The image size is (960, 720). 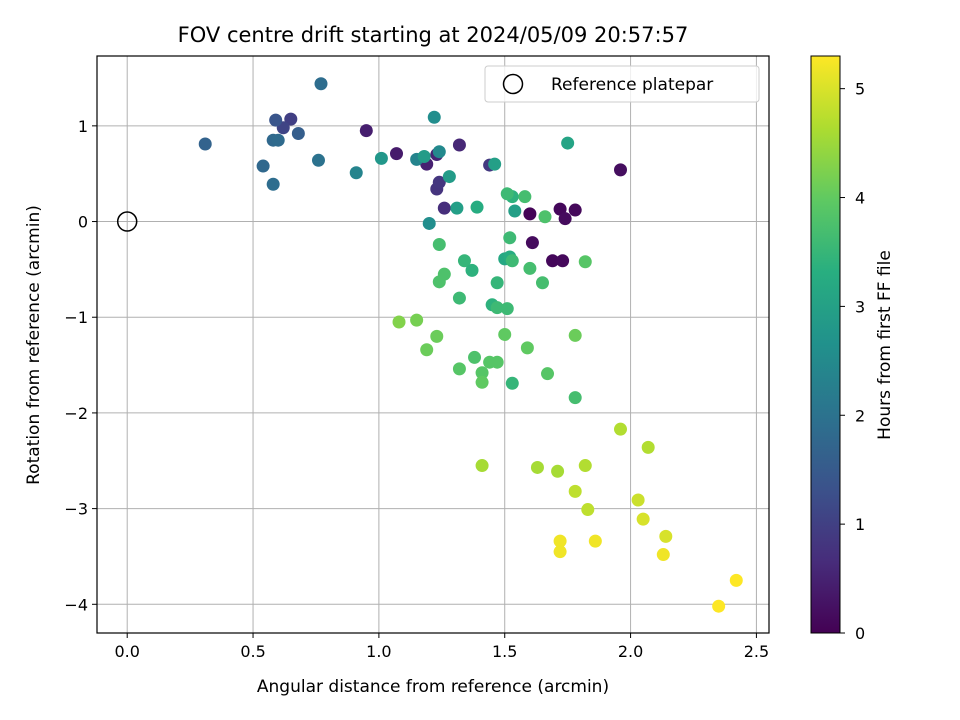 I want to click on x-tick-label: 0.0, so click(x=126, y=651).